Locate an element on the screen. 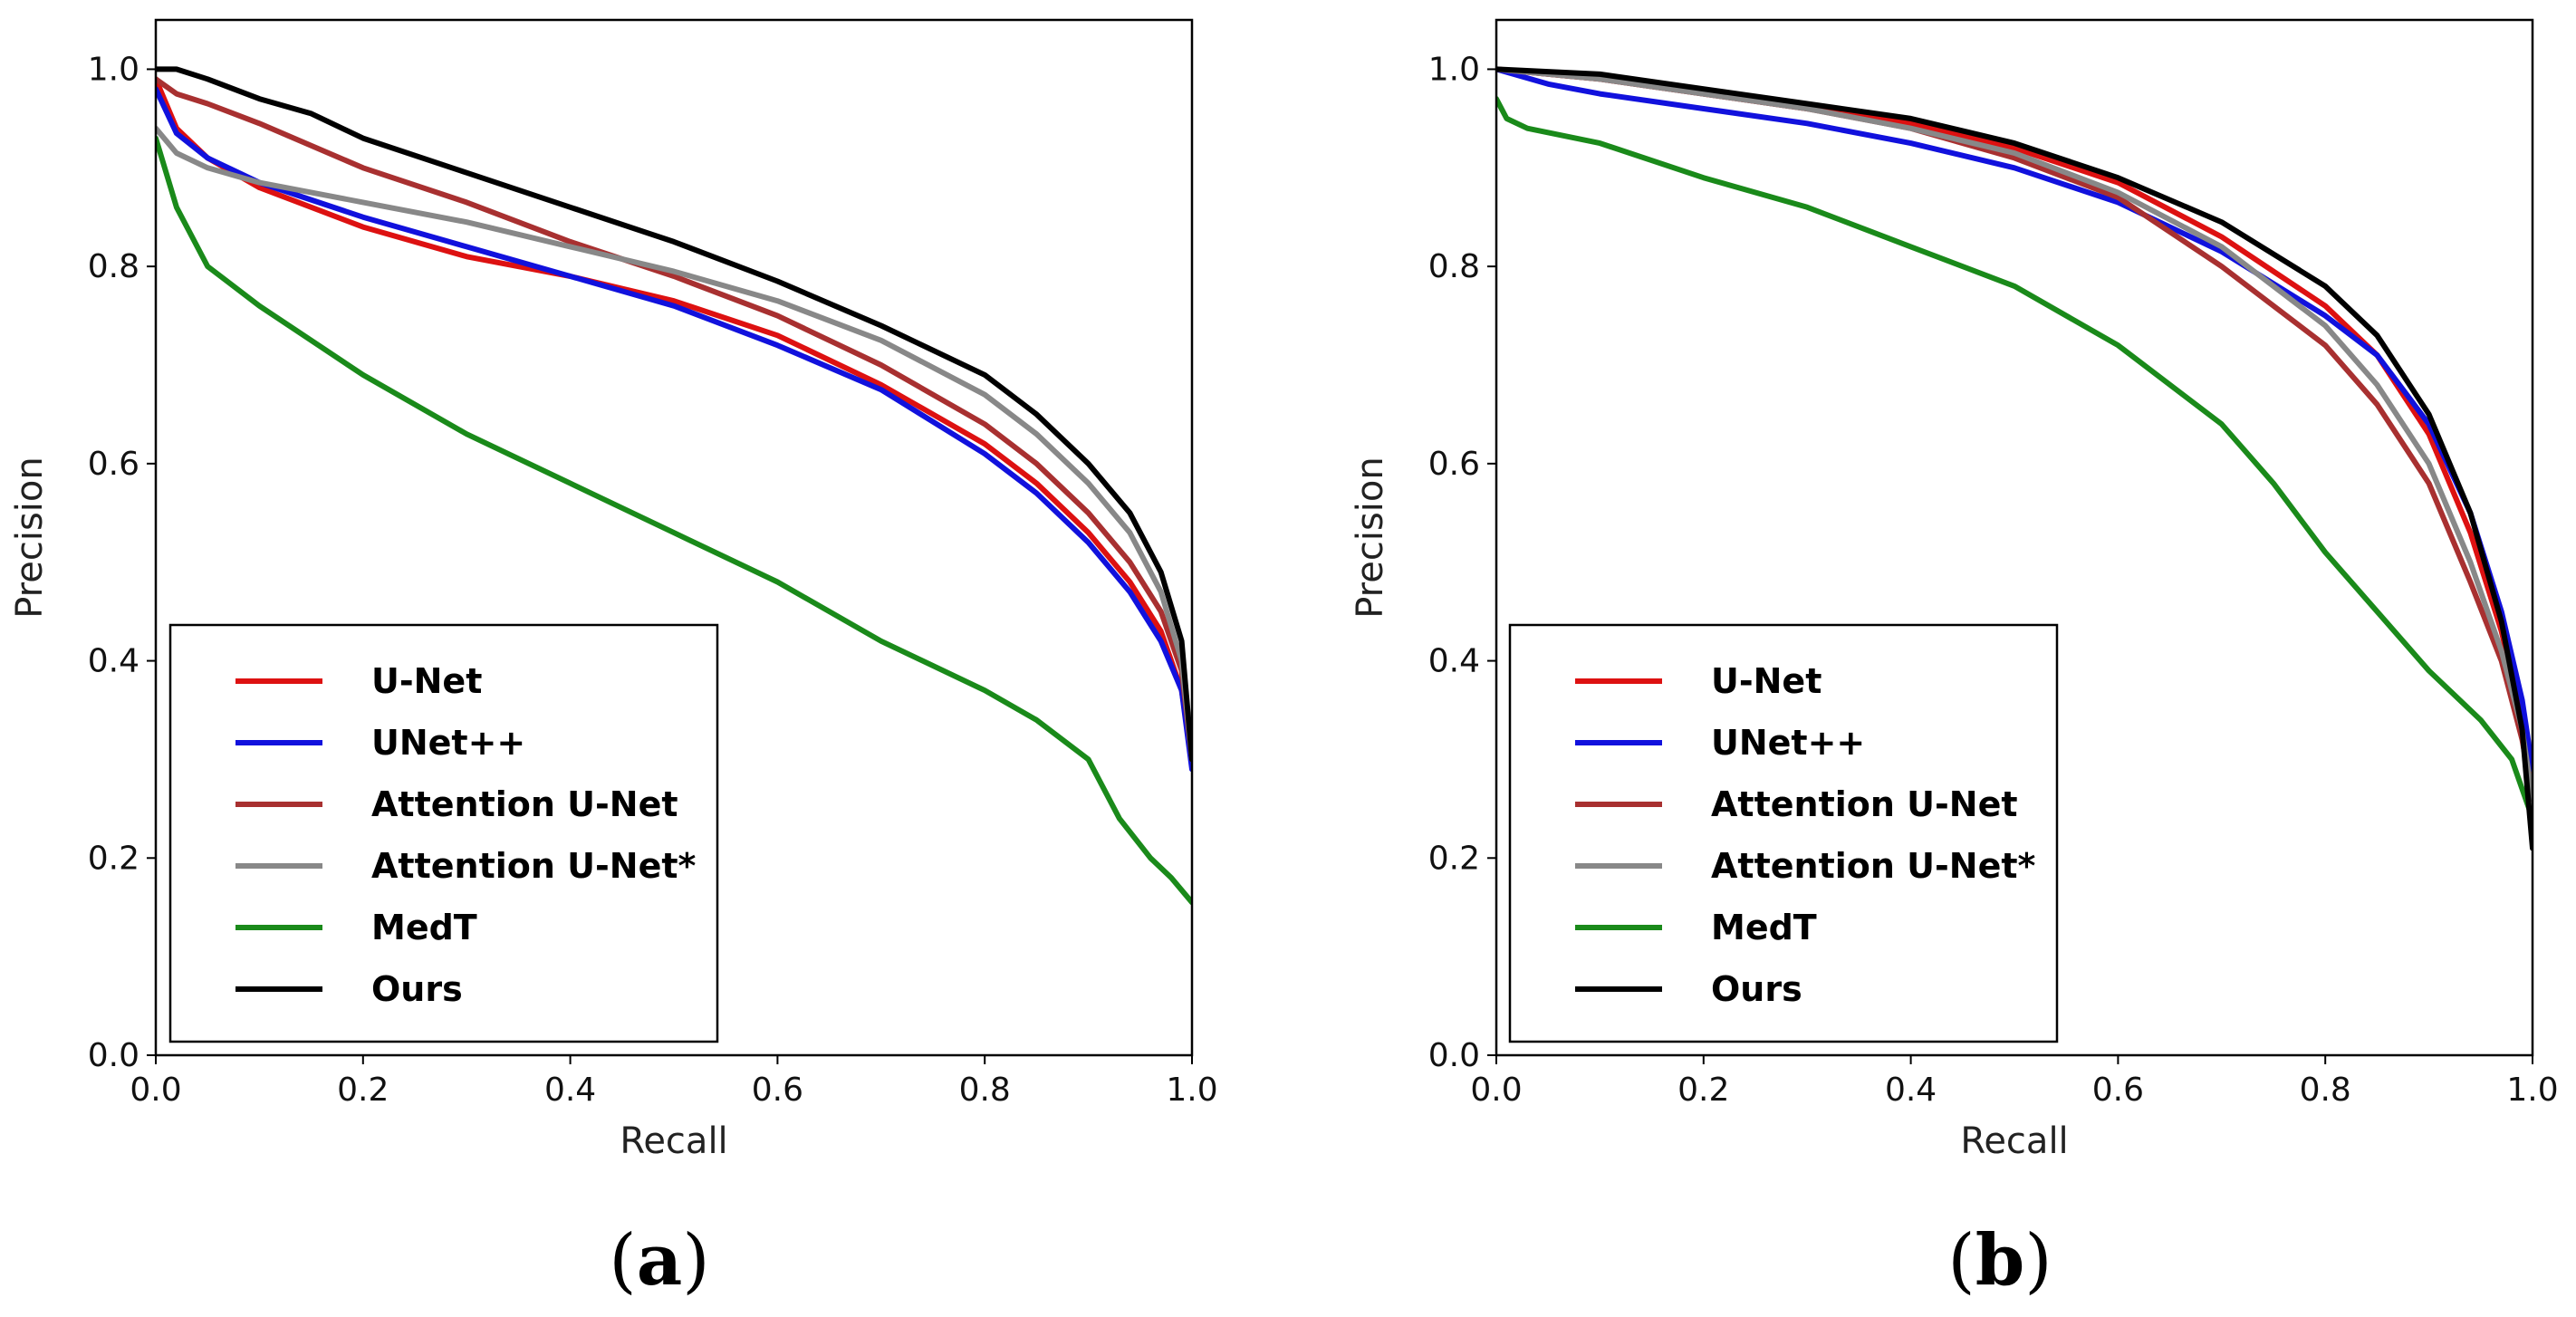 This screenshot has width=2576, height=1317. panel-caption: (a) is located at coordinates (659, 1260).